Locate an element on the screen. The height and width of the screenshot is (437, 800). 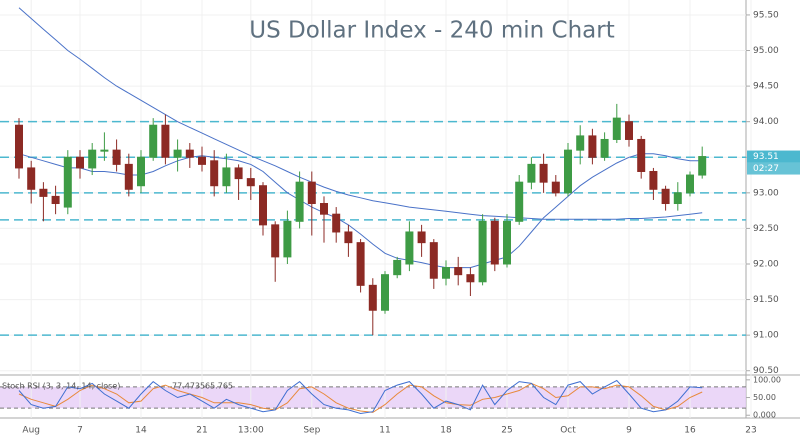
x-tick-label: Sep is located at coordinates (311, 431).